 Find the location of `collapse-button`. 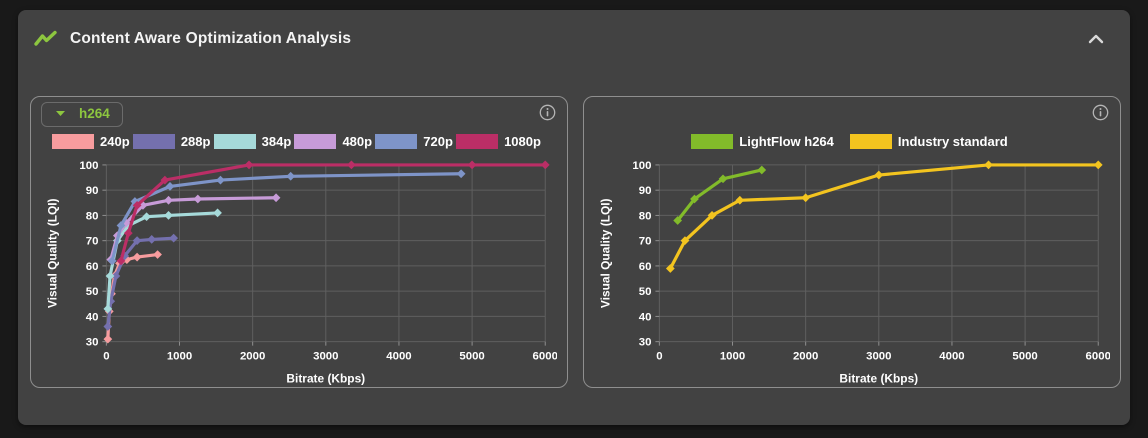

collapse-button is located at coordinates (1096, 39).